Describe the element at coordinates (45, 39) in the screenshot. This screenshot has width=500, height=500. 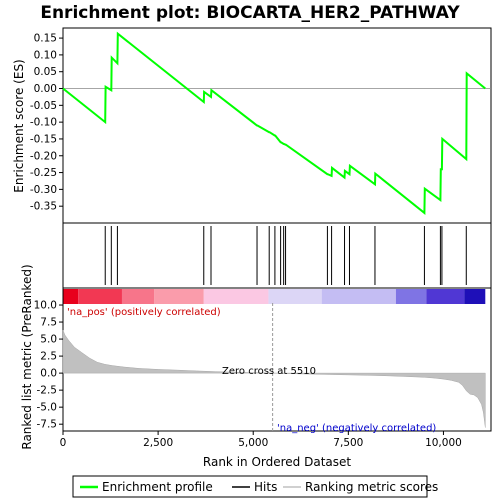
I see `es-y-tick-label: 0.15` at that location.